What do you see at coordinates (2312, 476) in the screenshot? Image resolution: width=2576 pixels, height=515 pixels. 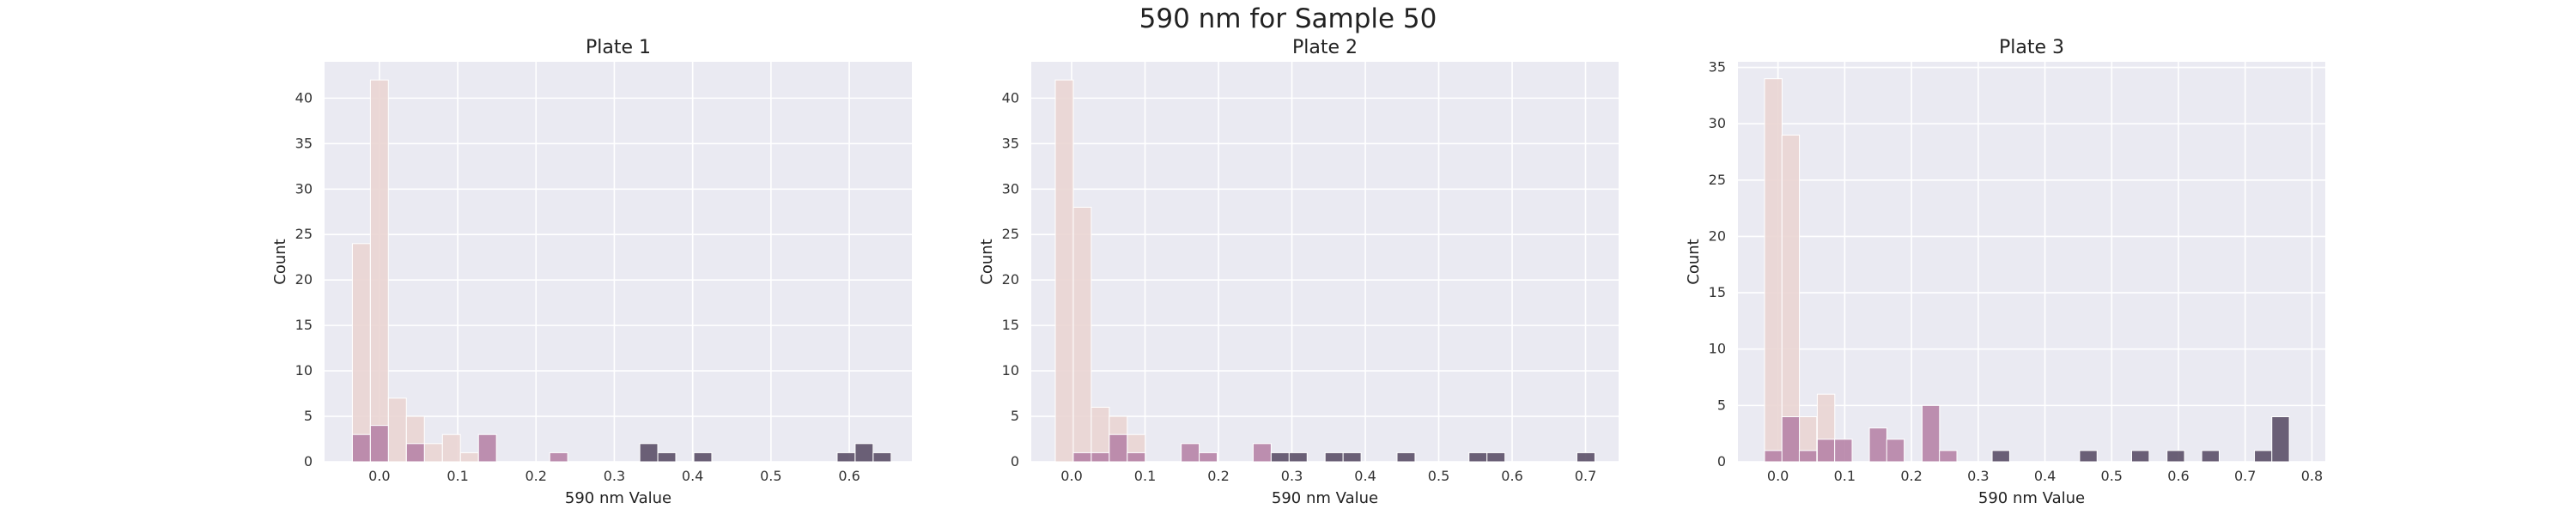 I see `x-tick-label: 0.8` at bounding box center [2312, 476].